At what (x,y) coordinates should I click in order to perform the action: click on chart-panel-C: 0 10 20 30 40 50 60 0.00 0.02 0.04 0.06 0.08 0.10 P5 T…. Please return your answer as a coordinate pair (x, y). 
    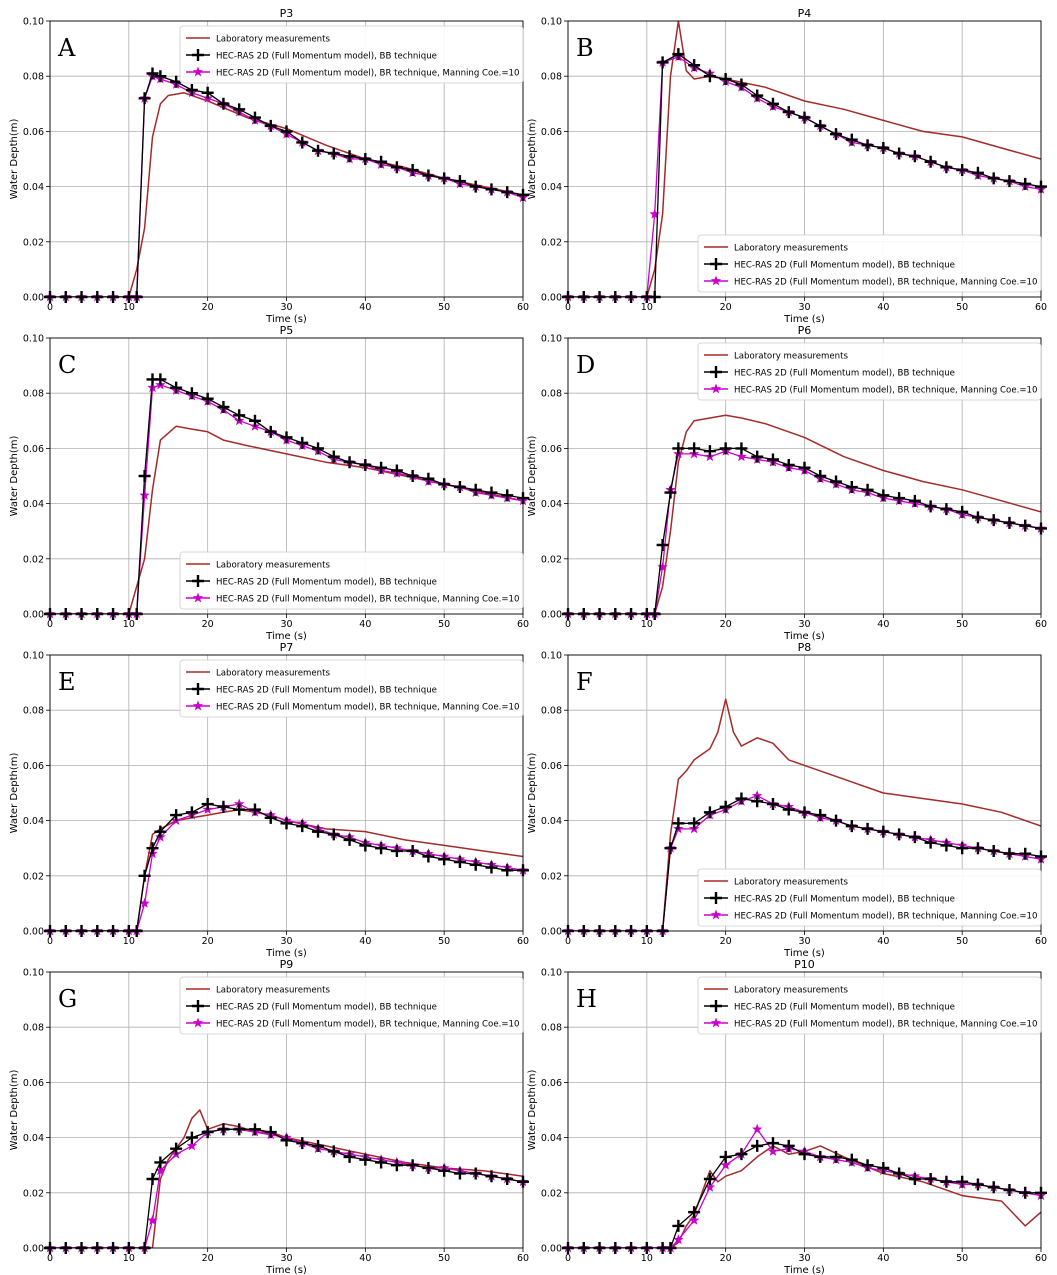
    Looking at the image, I should click on (269, 483).